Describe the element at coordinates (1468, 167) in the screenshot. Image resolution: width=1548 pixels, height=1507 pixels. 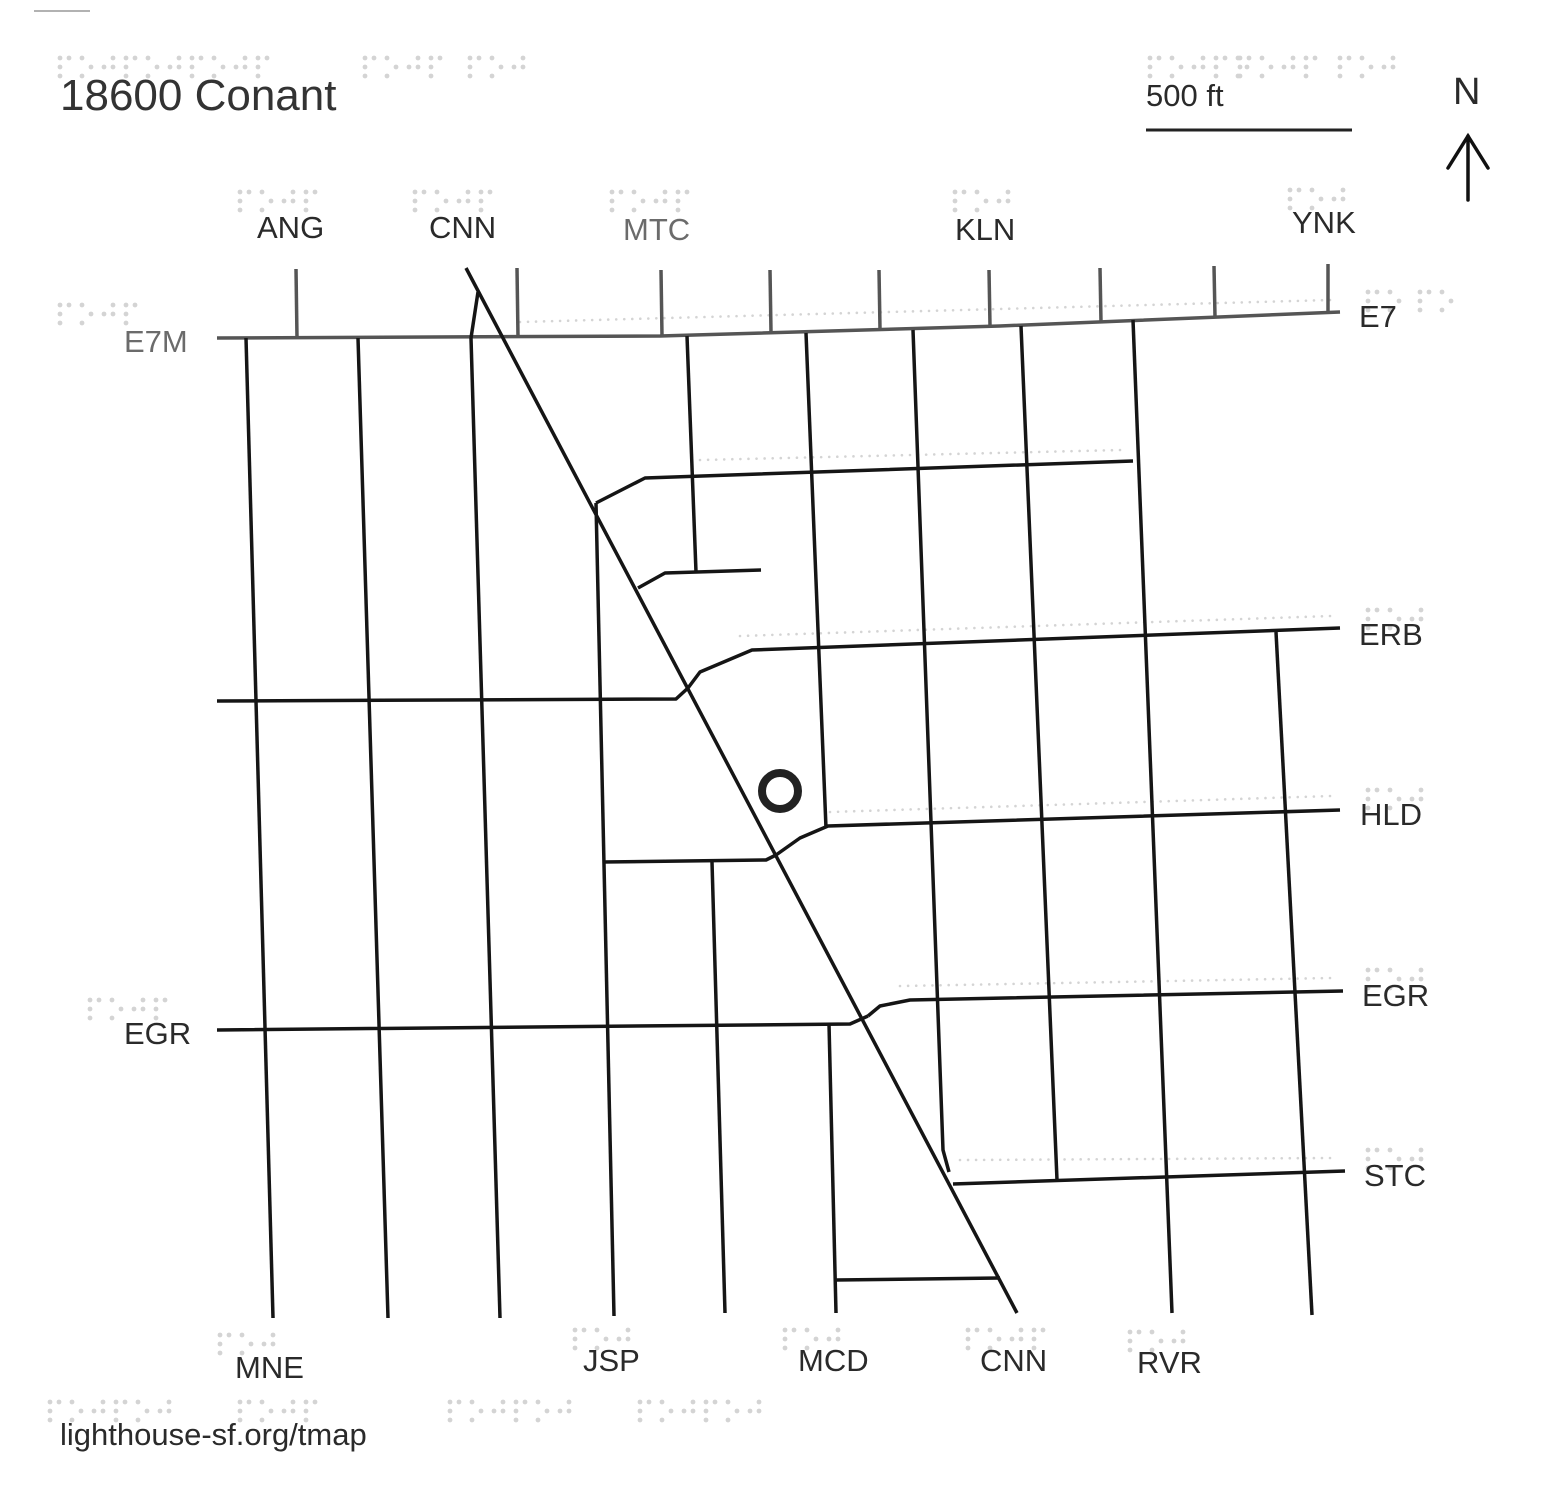
I see `arrow-up-icon` at that location.